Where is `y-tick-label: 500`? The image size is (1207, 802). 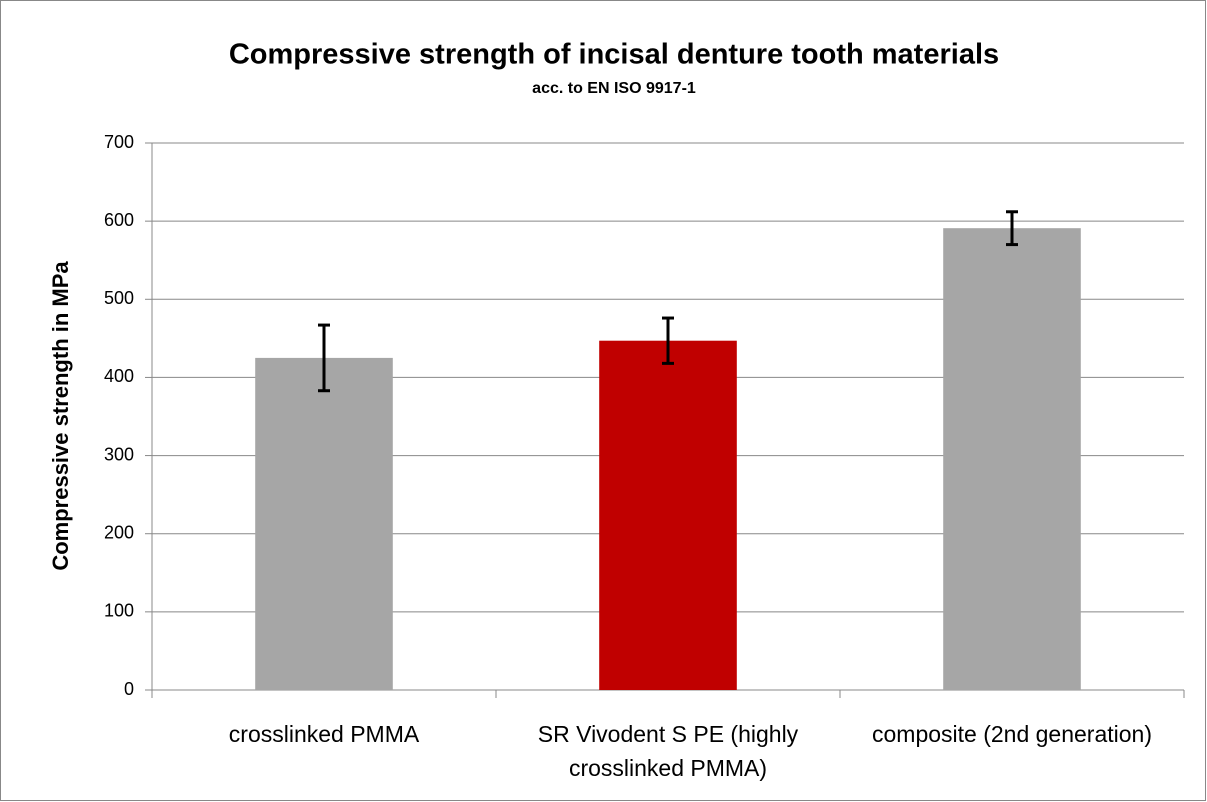 y-tick-label: 500 is located at coordinates (119, 298).